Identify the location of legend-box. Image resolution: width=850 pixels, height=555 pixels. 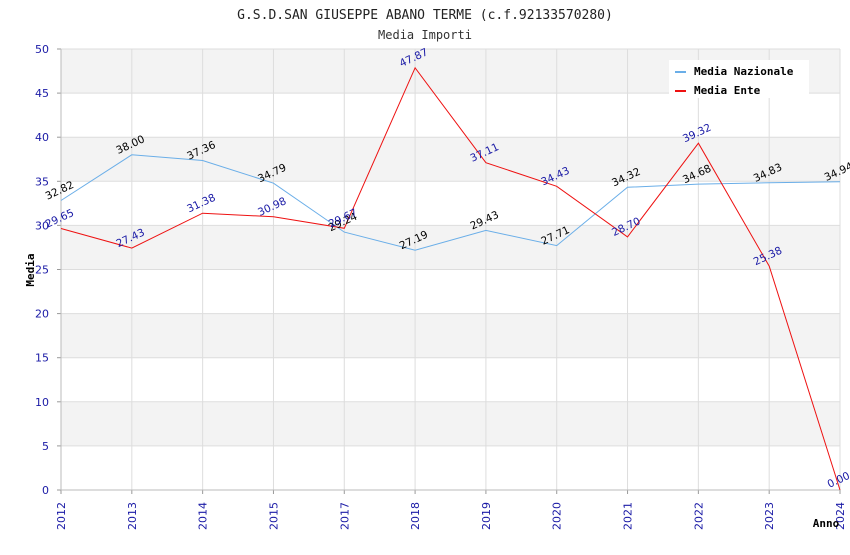
(739, 79).